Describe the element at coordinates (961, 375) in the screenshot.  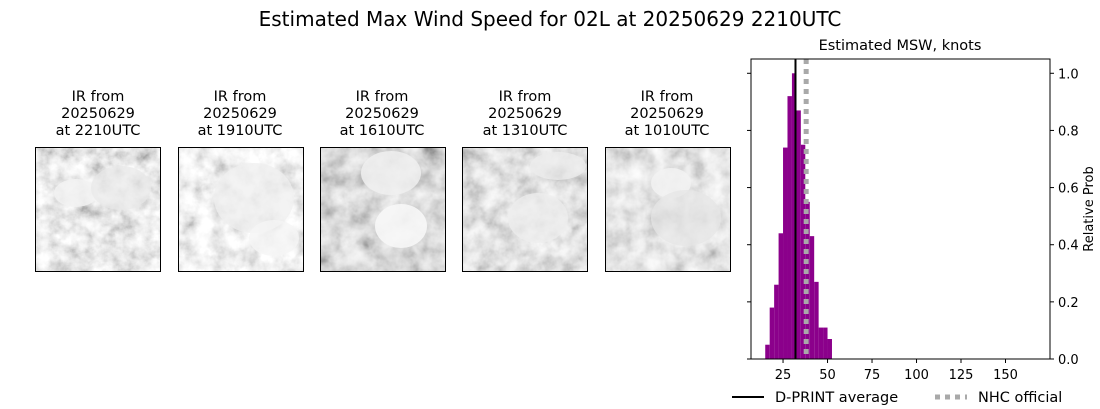
I see `x-tick-label: 125` at that location.